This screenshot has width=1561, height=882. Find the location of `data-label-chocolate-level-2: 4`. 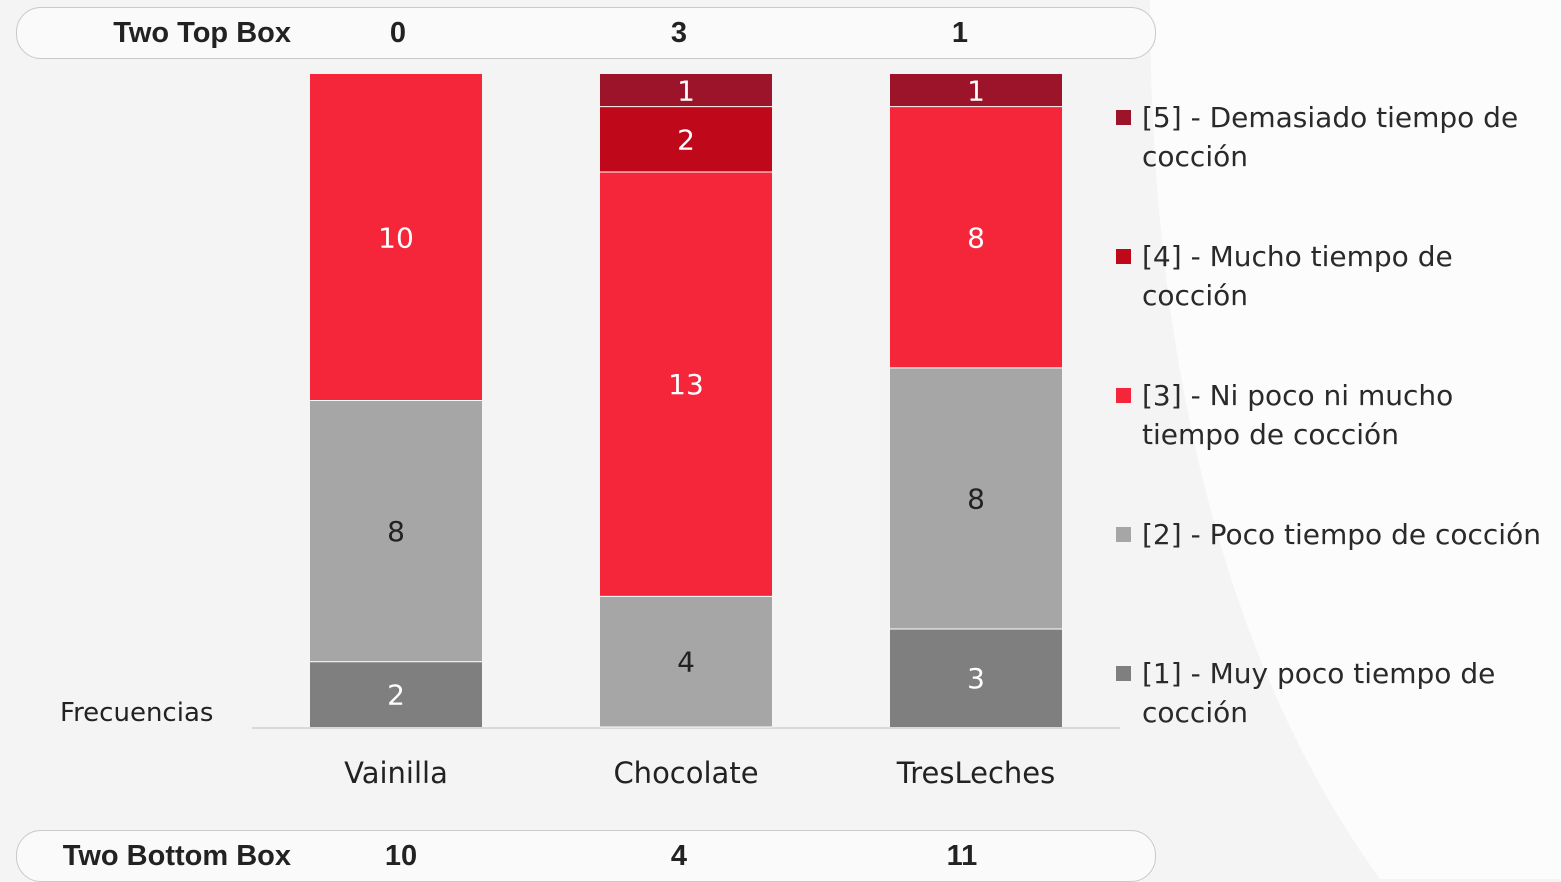

data-label-chocolate-level-2: 4 is located at coordinates (686, 662).